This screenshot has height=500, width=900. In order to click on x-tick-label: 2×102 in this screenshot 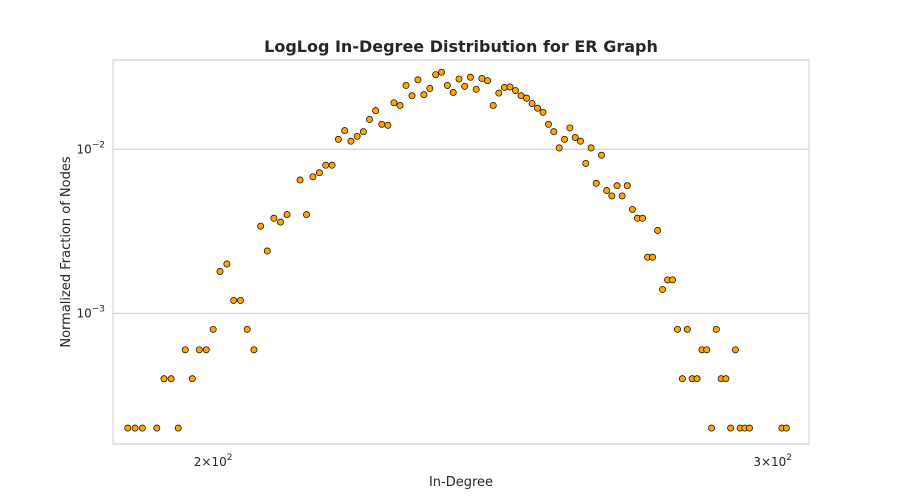, I will do `click(213, 461)`.